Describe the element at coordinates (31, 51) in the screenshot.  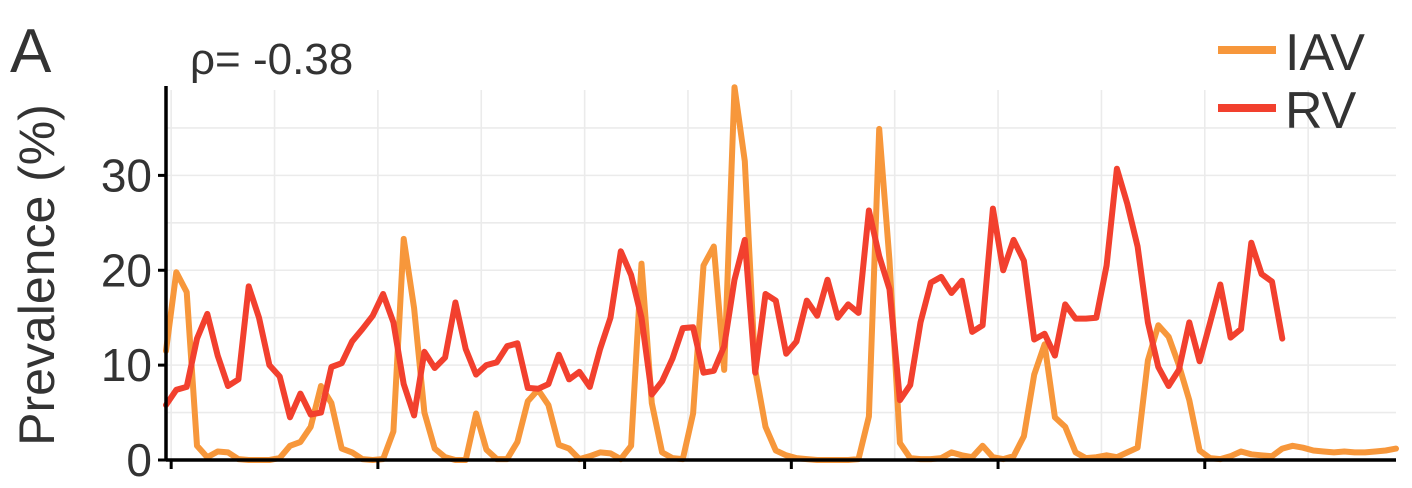
I see `panel-label: A` at that location.